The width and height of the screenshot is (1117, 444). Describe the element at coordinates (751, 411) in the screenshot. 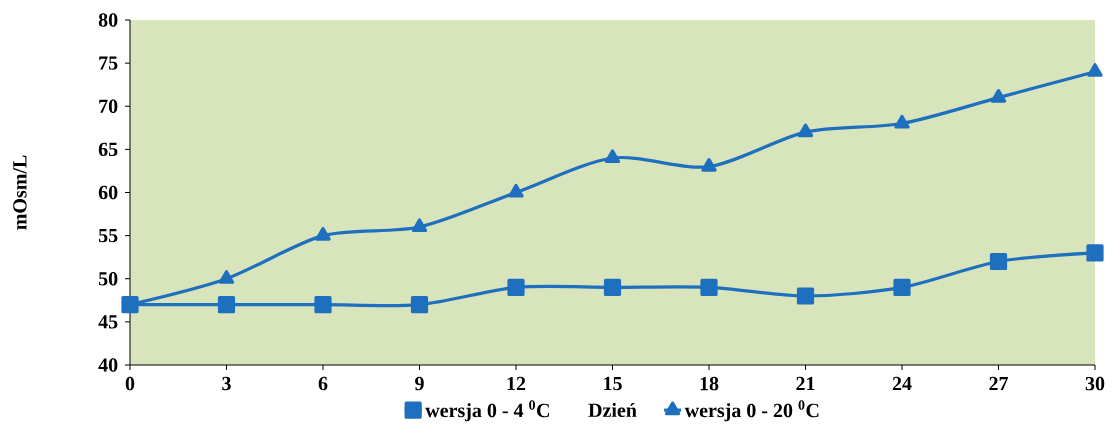

I see `legend-label: wersja 0 - 20 $^{0}$C` at that location.